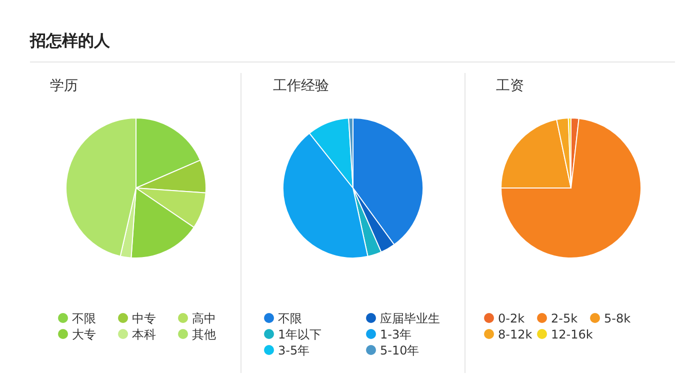  Describe the element at coordinates (396, 335) in the screenshot. I see `legend-label: 1-3年` at that location.